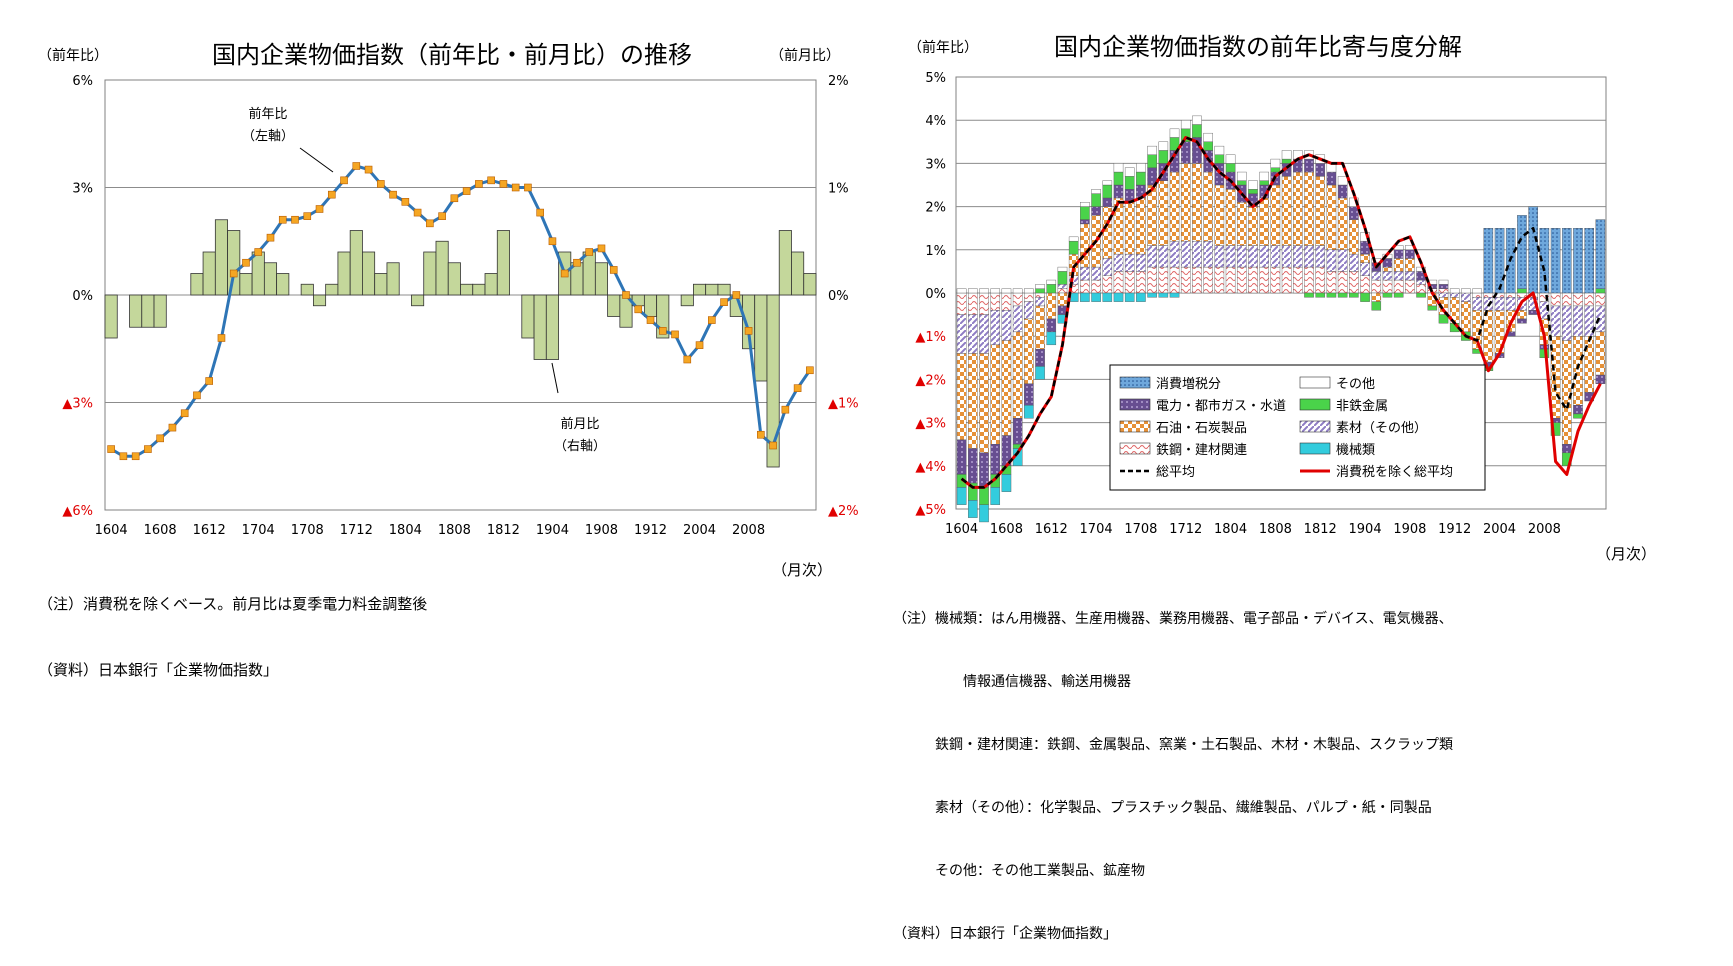 Image resolution: width=1733 pixels, height=966 pixels. I want to click on right-note-2: 情報通信機器、輸送用機器, so click(1012, 682).